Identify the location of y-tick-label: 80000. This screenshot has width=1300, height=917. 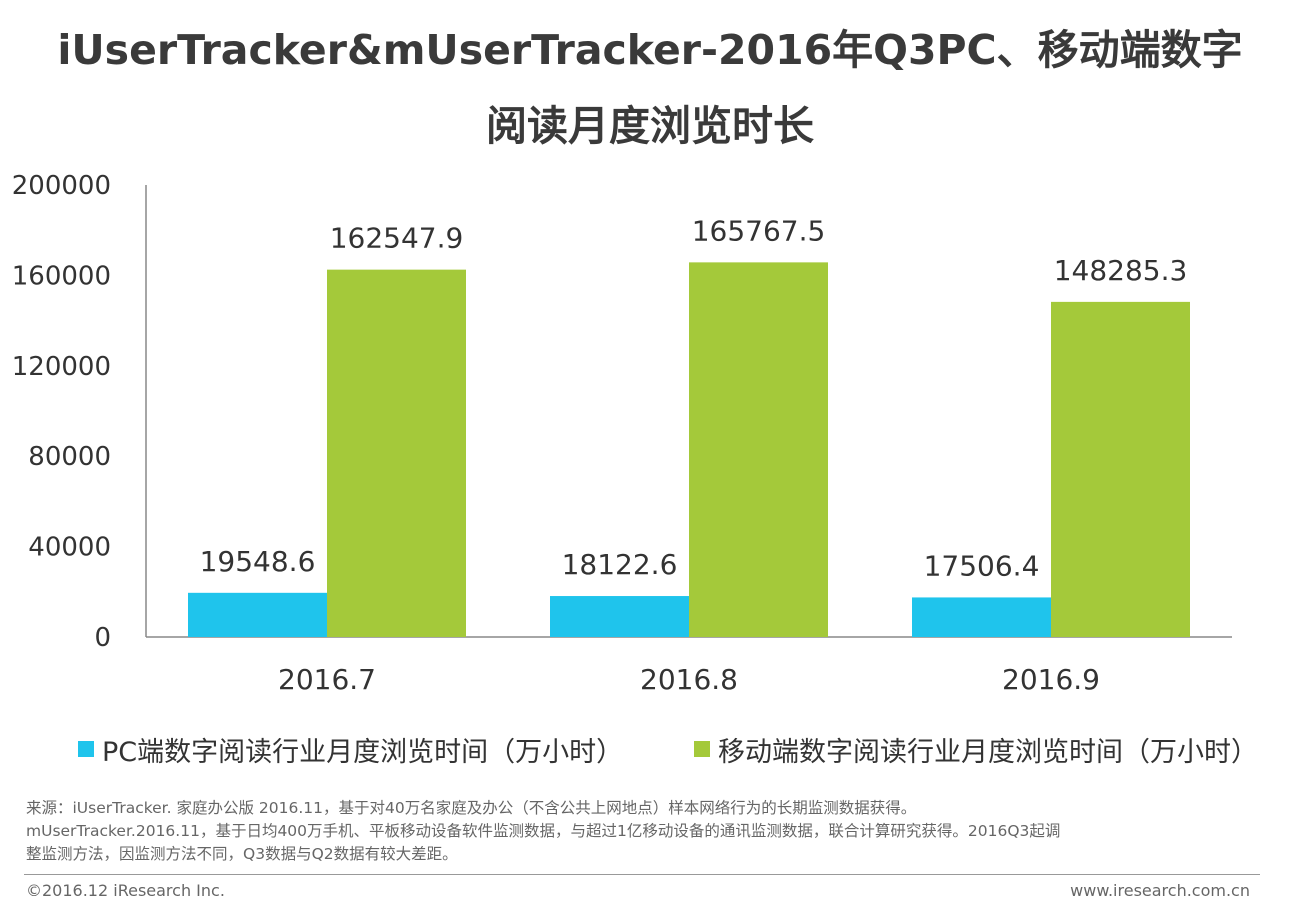
(69, 457).